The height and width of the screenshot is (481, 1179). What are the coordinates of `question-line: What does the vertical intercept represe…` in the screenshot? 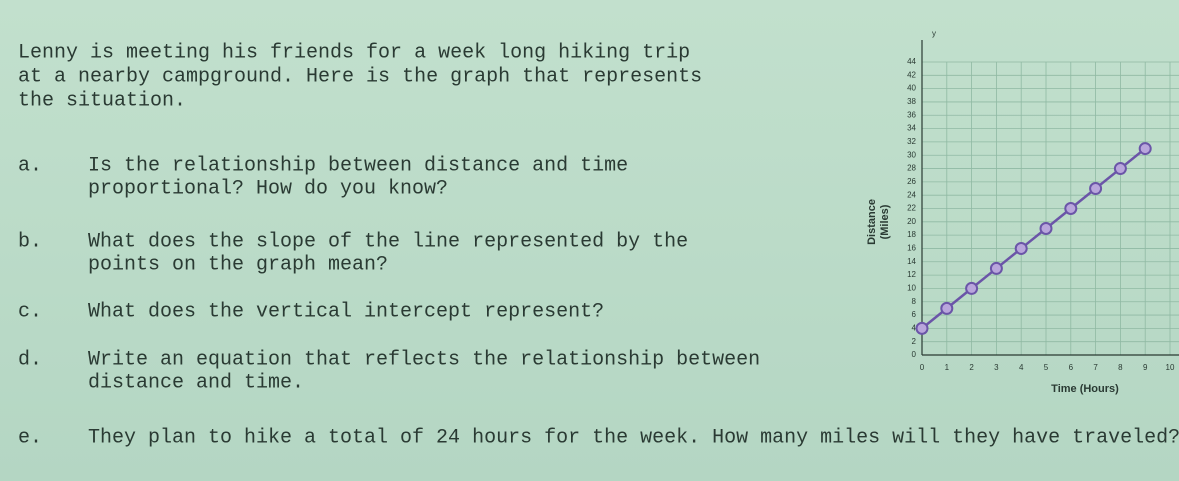 It's located at (346, 311).